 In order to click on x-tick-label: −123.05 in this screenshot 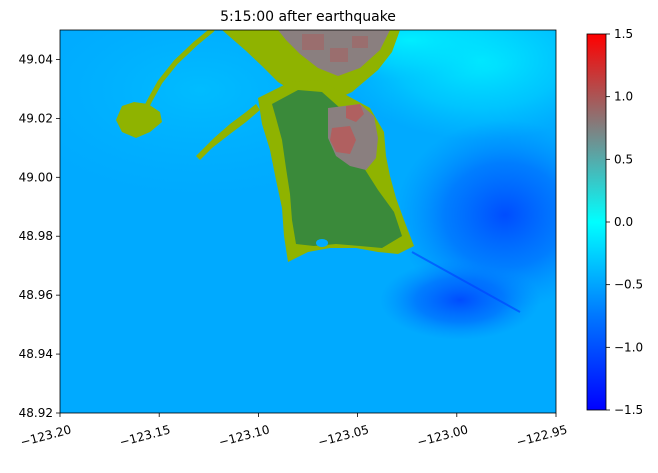, I will do `click(343, 435)`.